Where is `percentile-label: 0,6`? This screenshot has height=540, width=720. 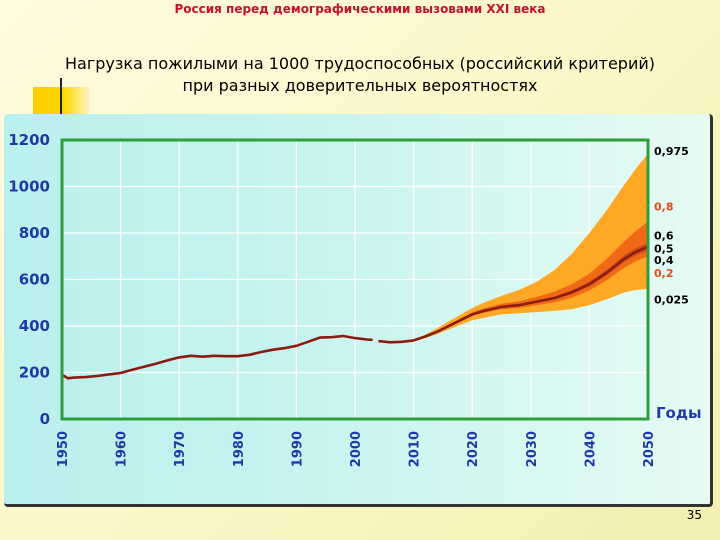
percentile-label: 0,6 is located at coordinates (664, 235).